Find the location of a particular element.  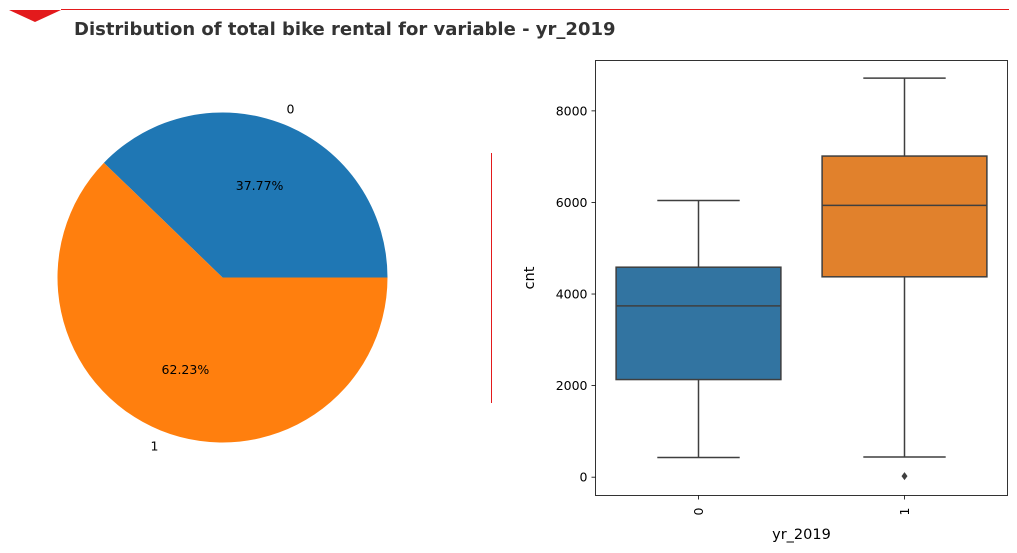

x-axis-label: yr_2019 is located at coordinates (801, 535).